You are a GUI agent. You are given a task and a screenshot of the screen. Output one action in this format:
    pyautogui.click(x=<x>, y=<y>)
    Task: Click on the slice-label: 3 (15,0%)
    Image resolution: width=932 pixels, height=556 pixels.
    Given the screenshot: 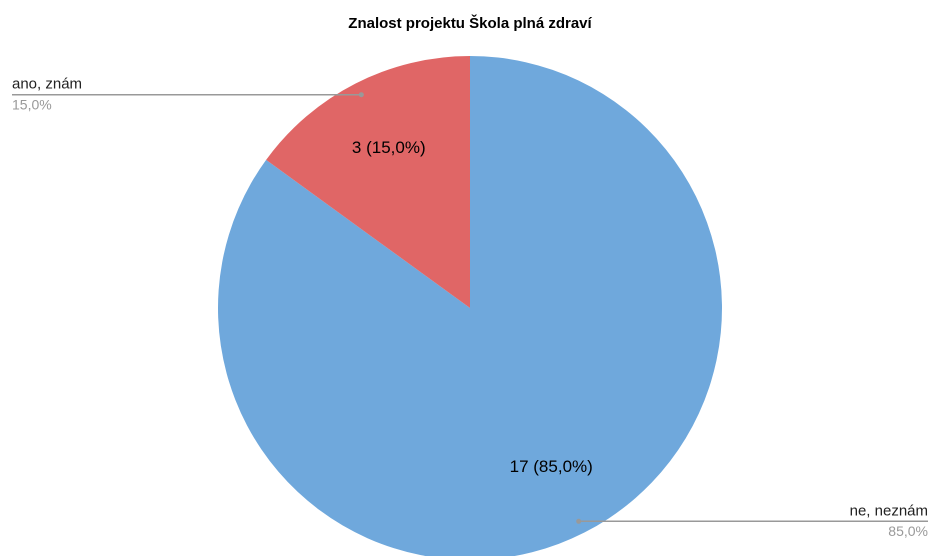 What is the action you would take?
    pyautogui.click(x=389, y=147)
    